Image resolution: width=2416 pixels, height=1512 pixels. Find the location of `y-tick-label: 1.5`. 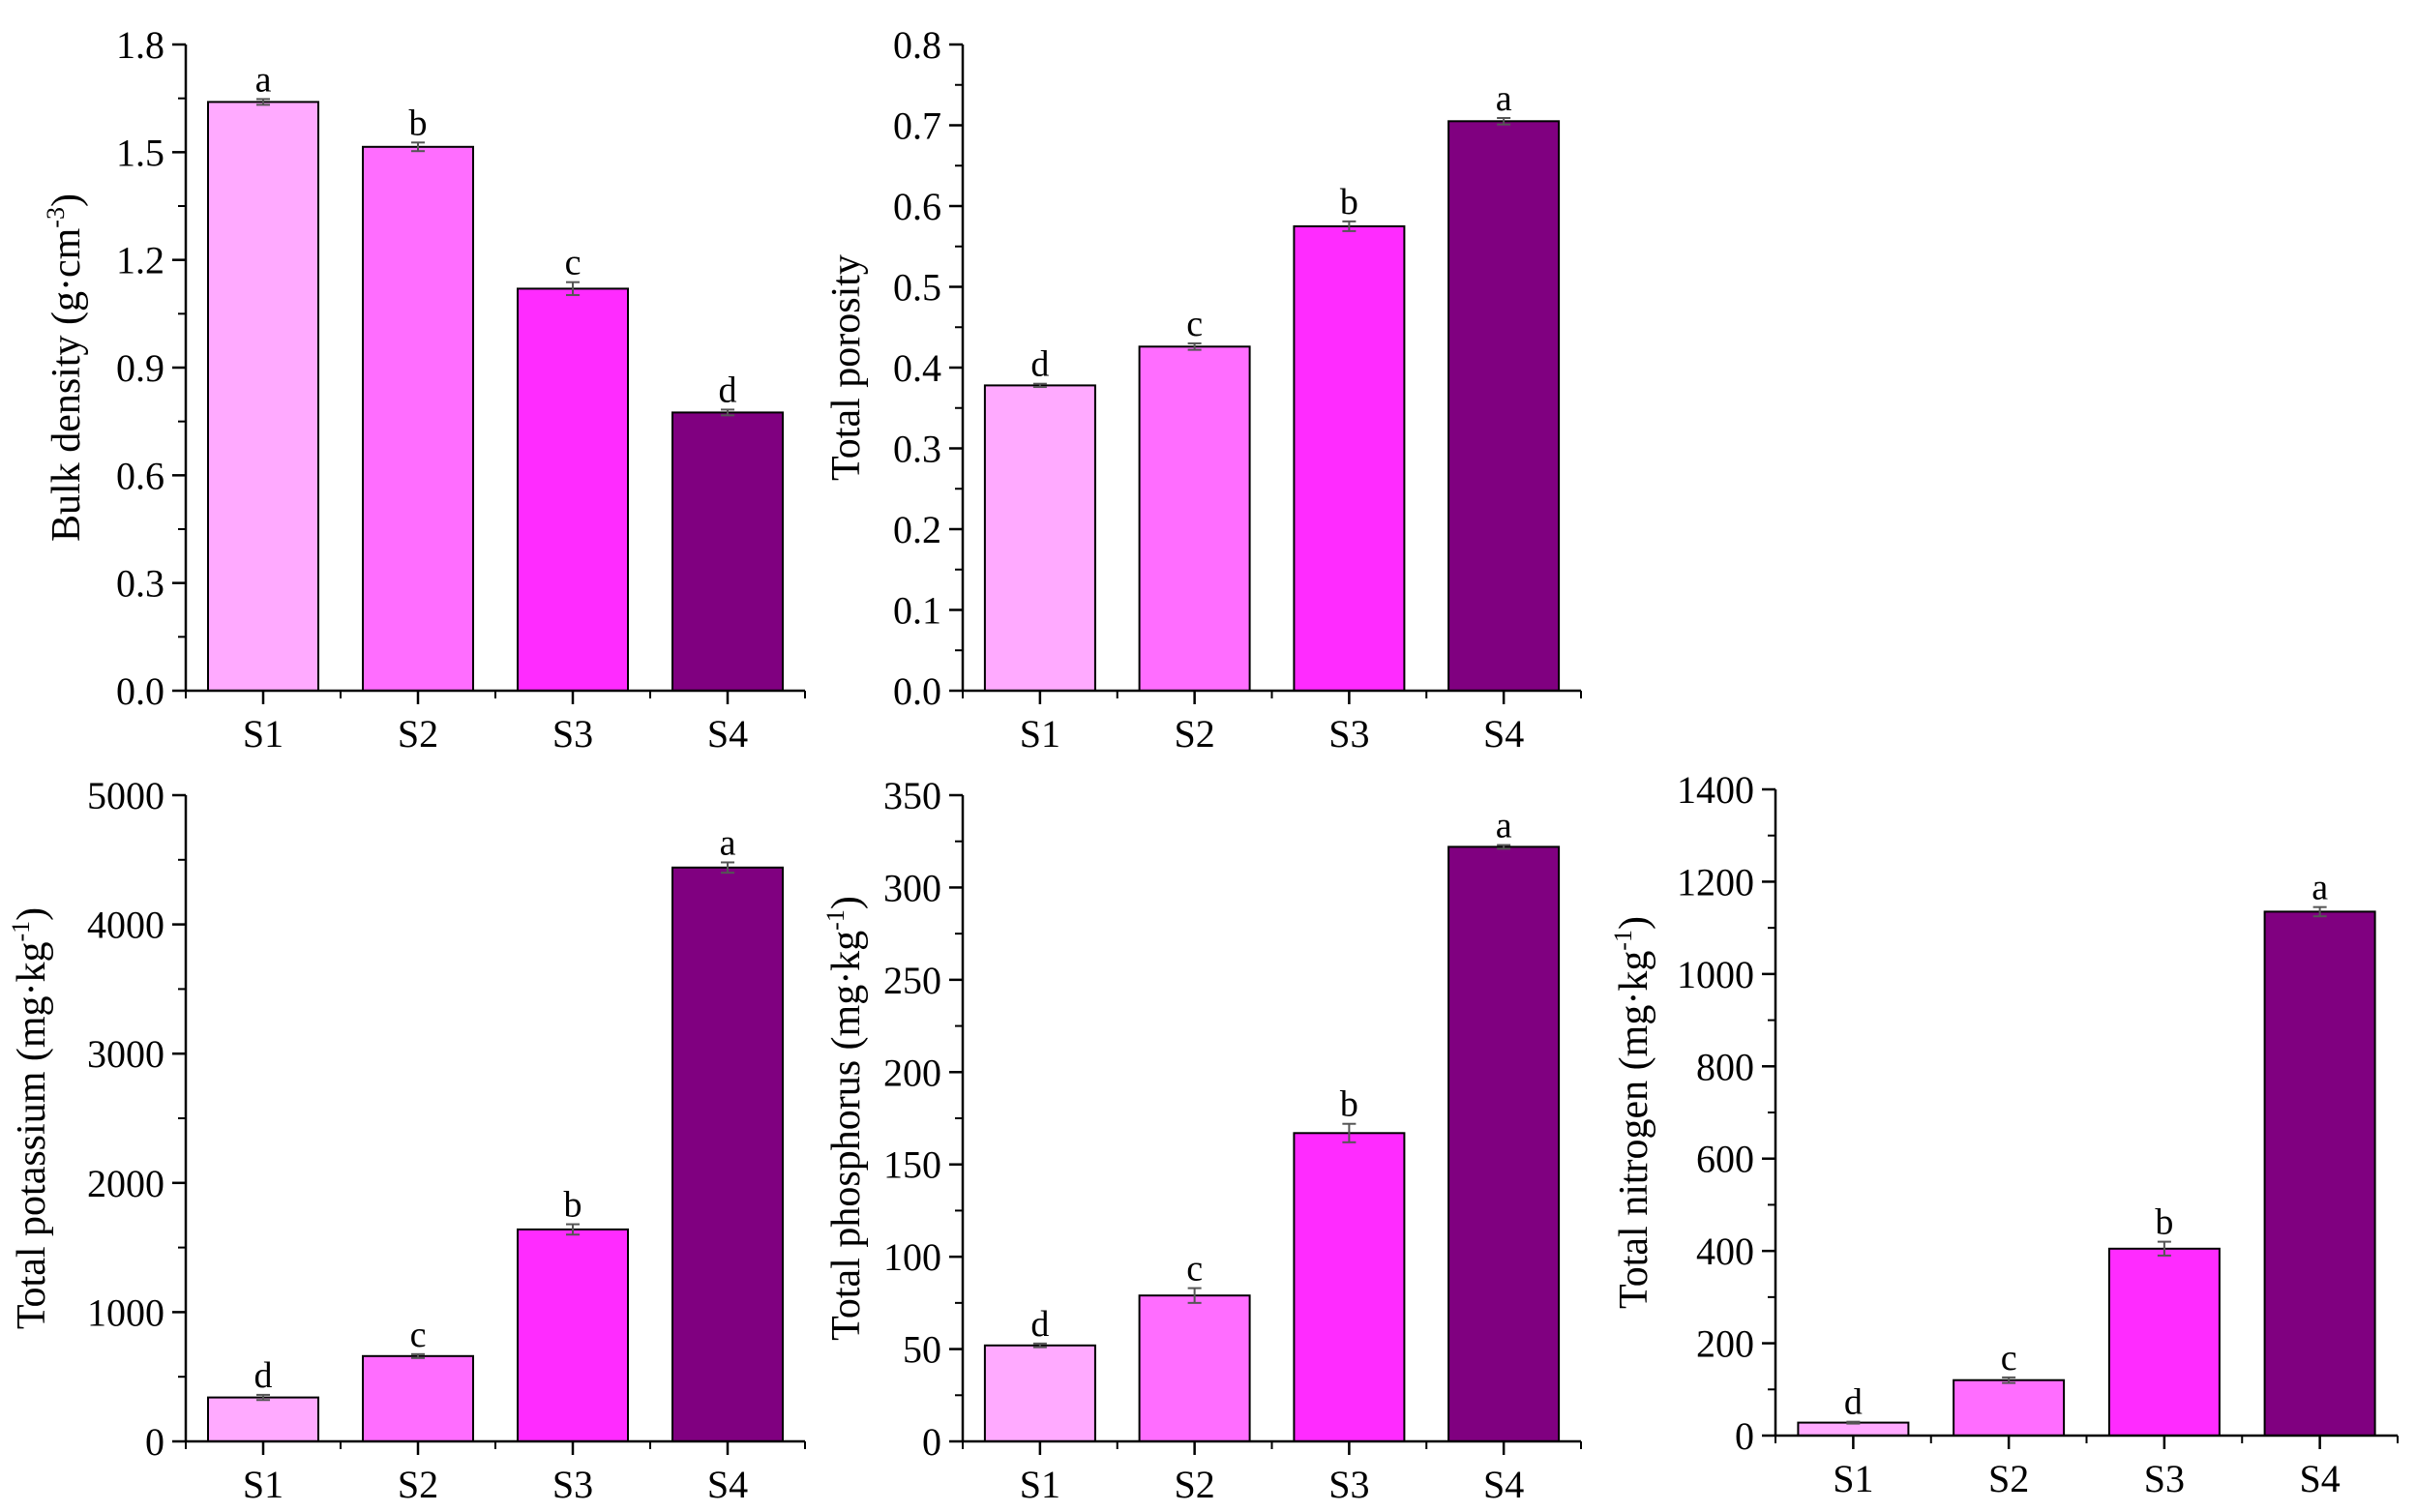

y-tick-label: 1.5 is located at coordinates (140, 152).